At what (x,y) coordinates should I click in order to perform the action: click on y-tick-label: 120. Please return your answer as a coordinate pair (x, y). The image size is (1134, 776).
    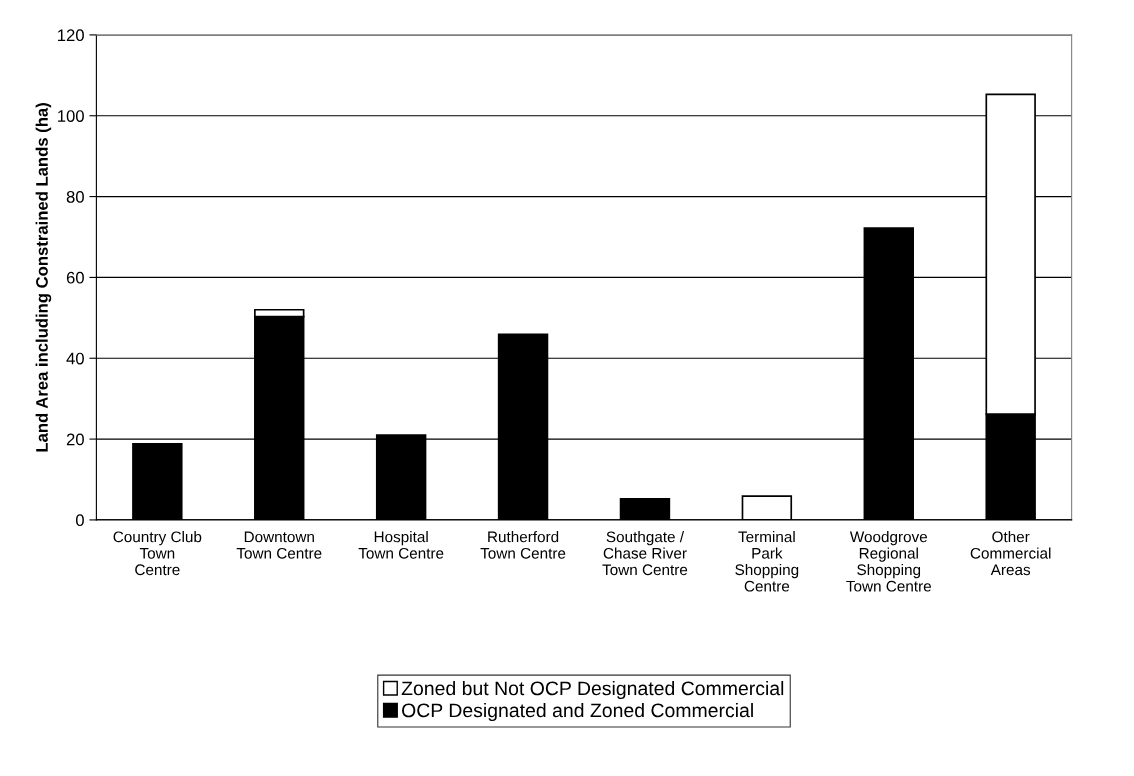
    Looking at the image, I should click on (71, 35).